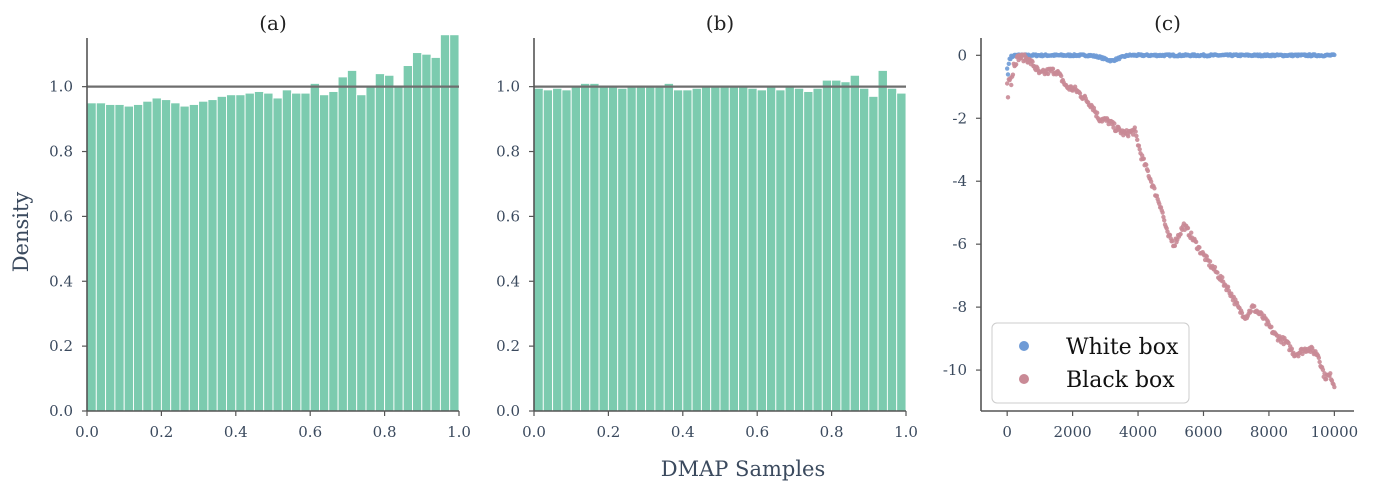  Describe the element at coordinates (1203, 432) in the screenshot. I see `x-tick-label: 6000` at that location.